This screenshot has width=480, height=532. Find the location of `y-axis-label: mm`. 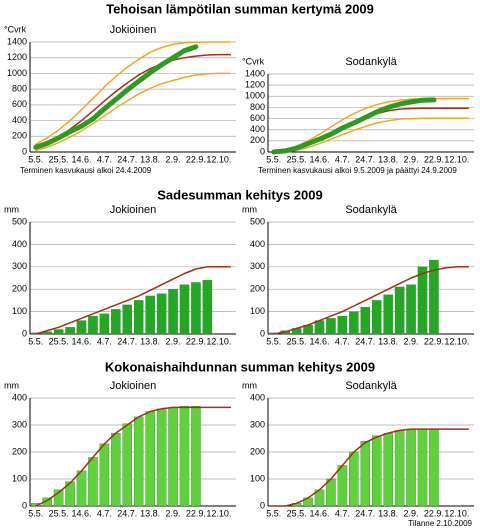

y-axis-label: mm is located at coordinates (249, 209).